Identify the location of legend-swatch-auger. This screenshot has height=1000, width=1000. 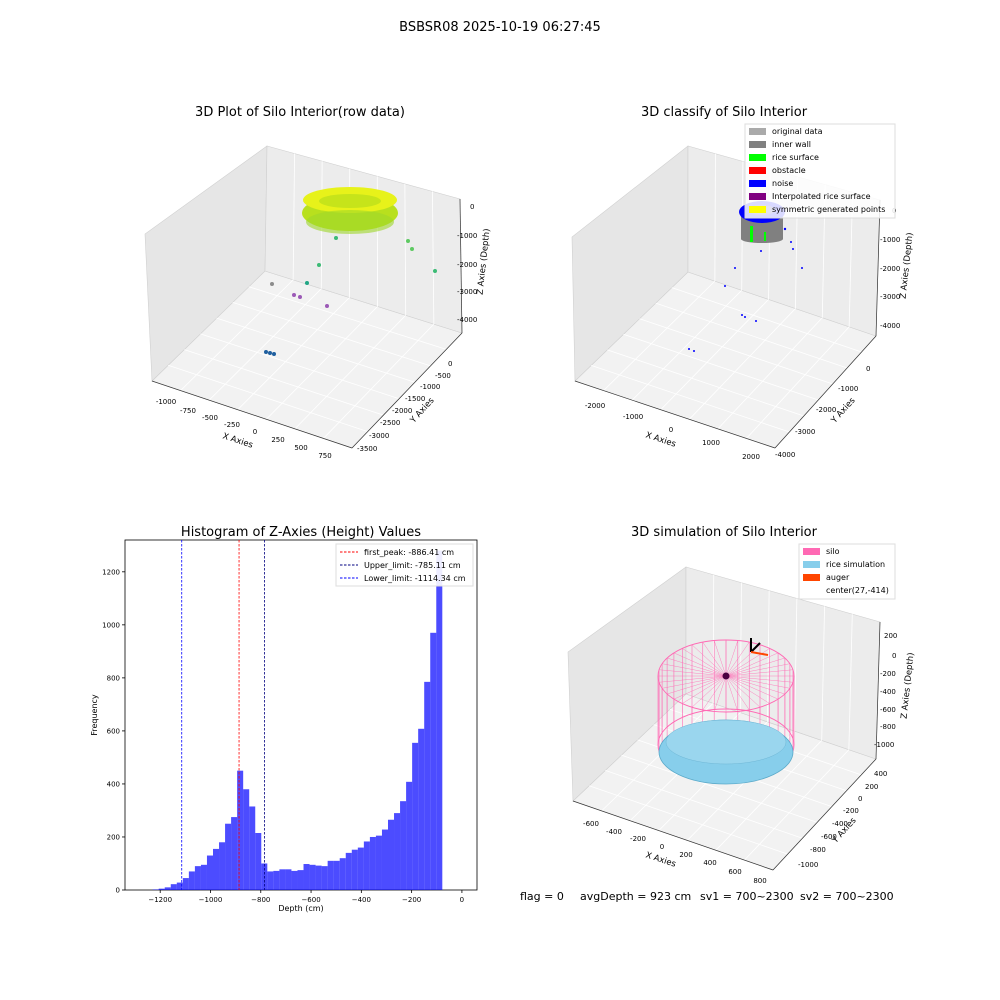
(811, 577).